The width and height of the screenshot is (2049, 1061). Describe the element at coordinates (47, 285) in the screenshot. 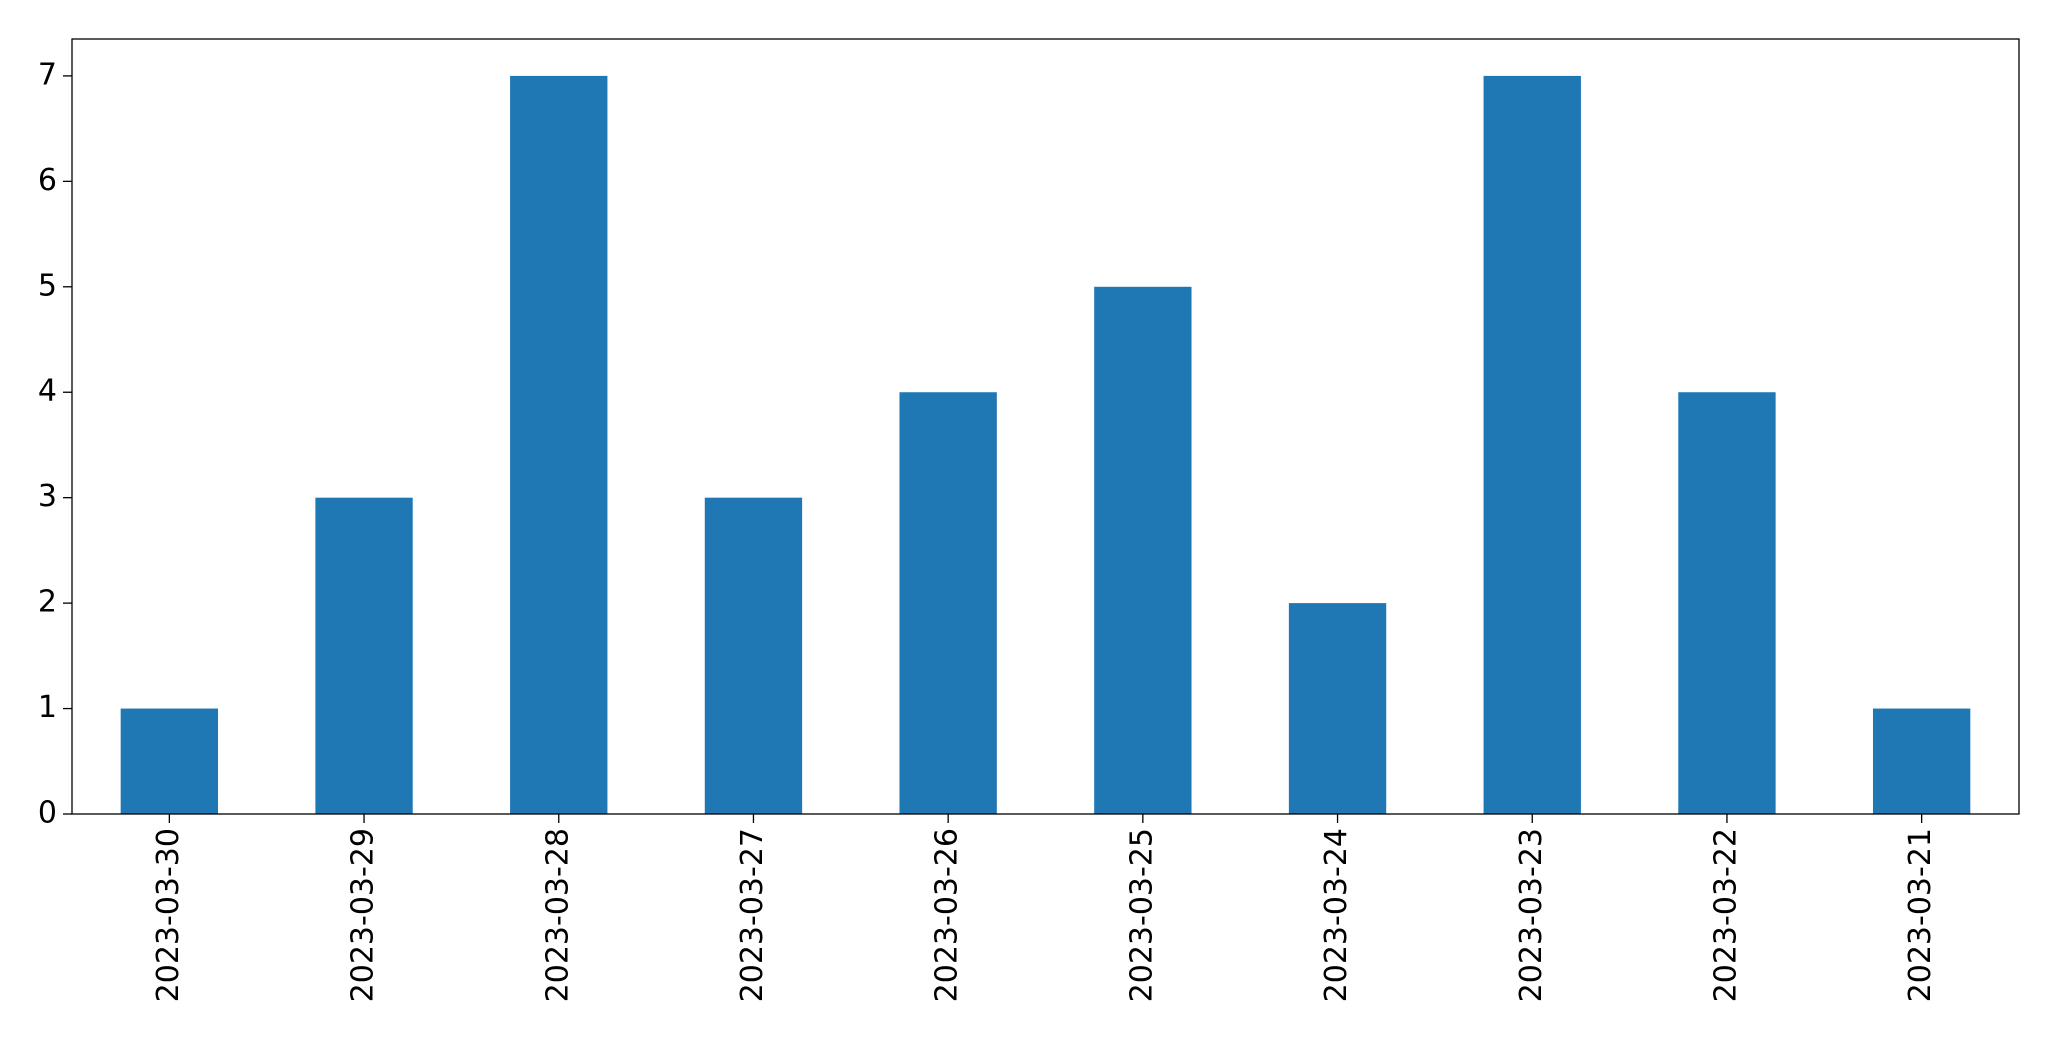

I see `y-tick-label: 5` at that location.